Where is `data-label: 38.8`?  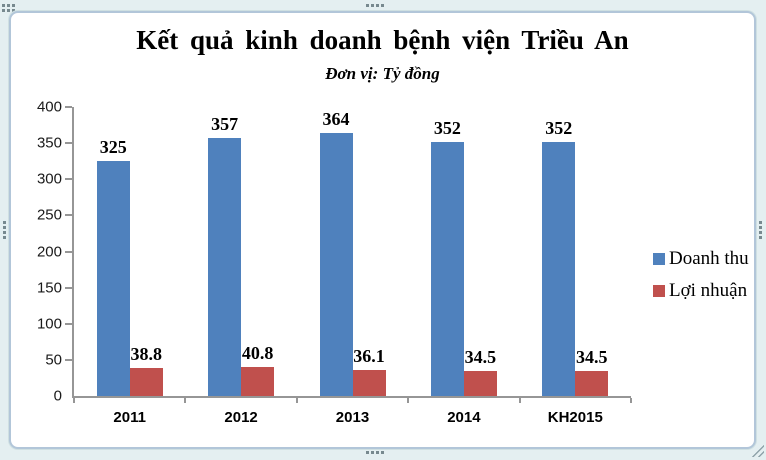 data-label: 38.8 is located at coordinates (146, 353).